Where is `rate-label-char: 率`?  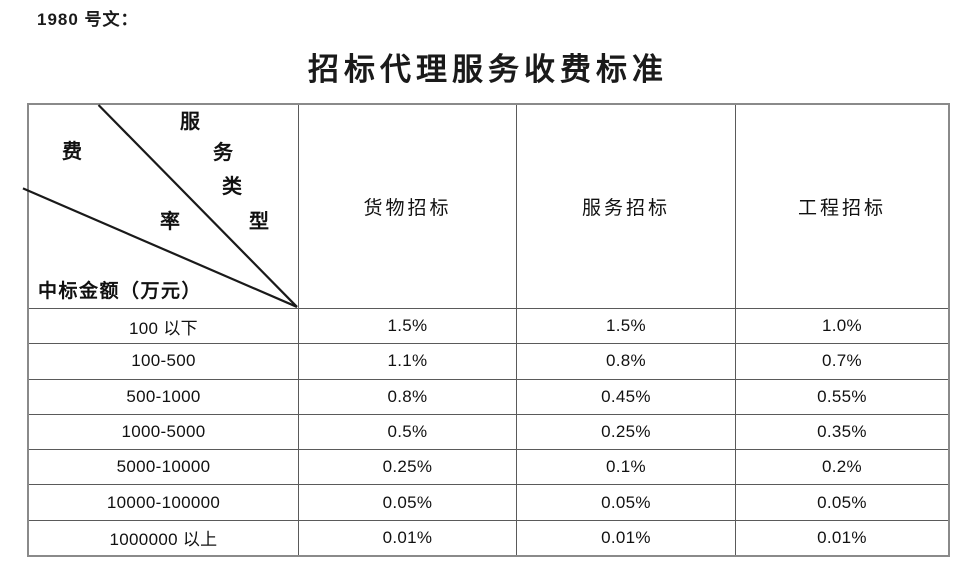
rate-label-char: 率 is located at coordinates (170, 222).